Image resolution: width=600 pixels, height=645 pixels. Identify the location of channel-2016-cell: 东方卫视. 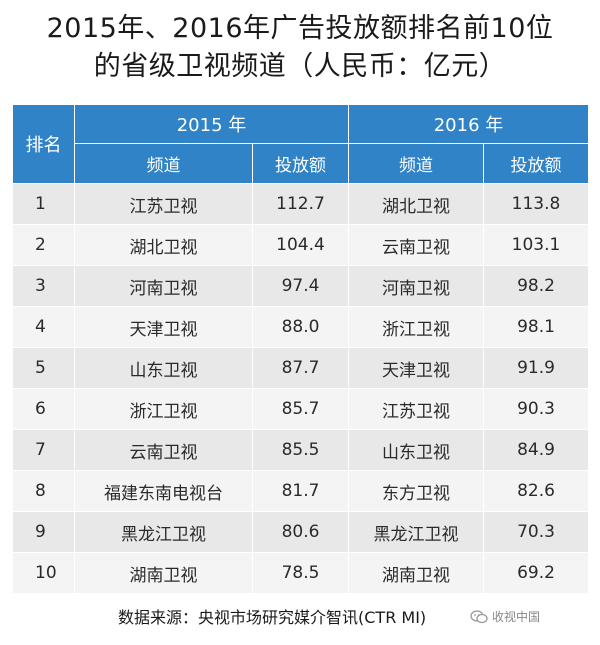
(416, 491).